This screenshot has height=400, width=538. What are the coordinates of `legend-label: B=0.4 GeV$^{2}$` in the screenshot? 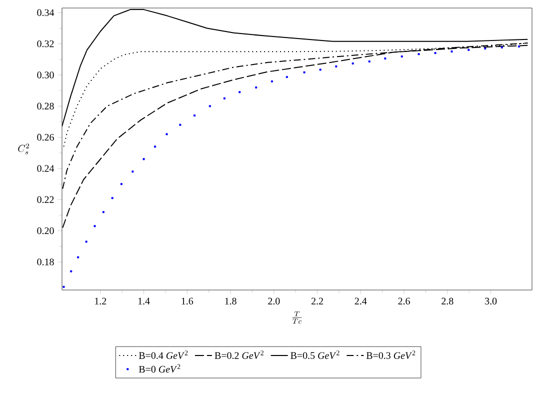 It's located at (163, 354).